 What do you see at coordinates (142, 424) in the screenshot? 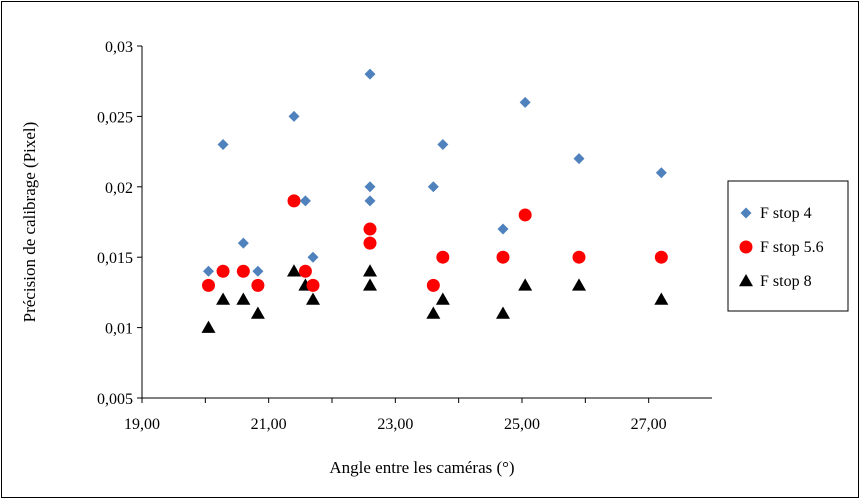
I see `x-tick-label: 19,00` at bounding box center [142, 424].